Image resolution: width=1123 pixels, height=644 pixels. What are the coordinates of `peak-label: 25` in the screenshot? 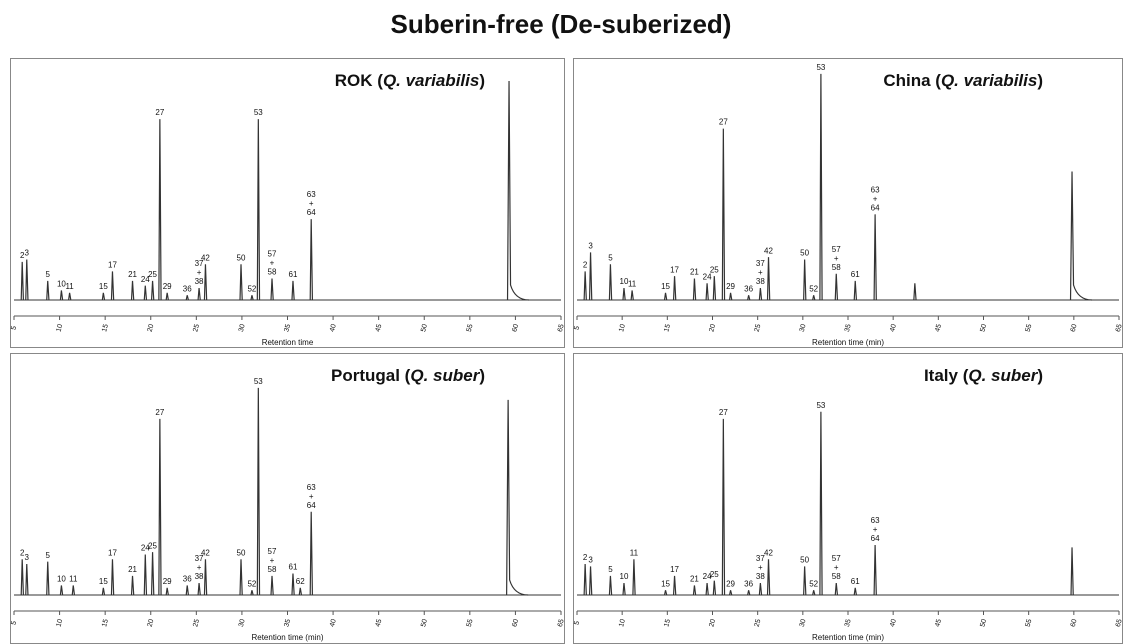 It's located at (714, 574).